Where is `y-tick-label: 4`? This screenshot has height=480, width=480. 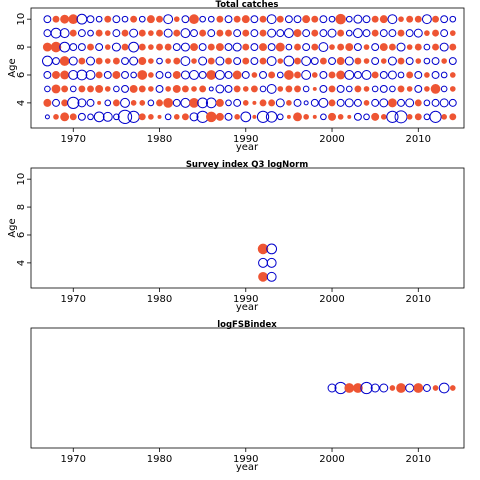 y-tick-label: 4 is located at coordinates (21, 263).